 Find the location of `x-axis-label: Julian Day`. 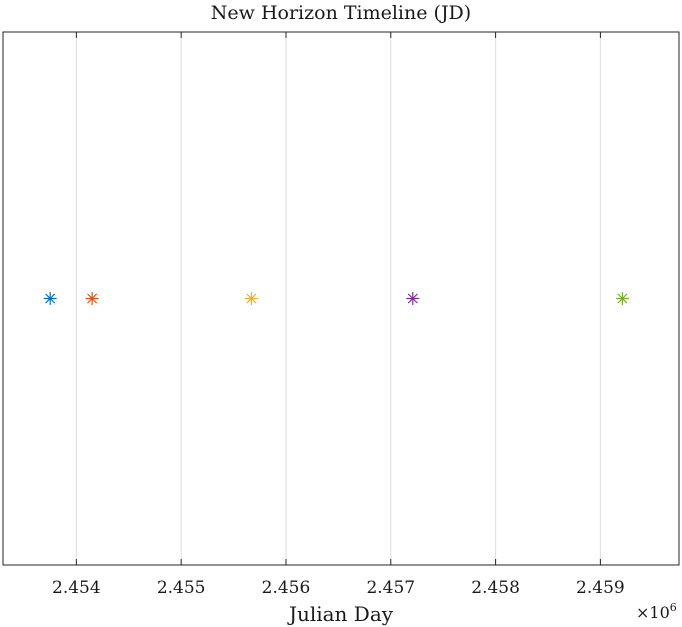

x-axis-label: Julian Day is located at coordinates (340, 614).